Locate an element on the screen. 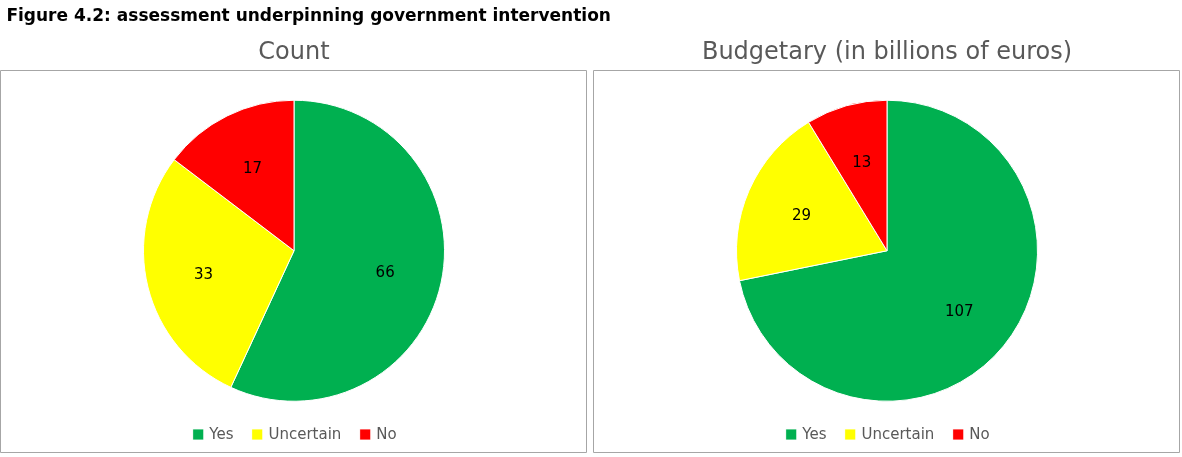  caption: Figure 4.2: assessment underpinning government intervention is located at coordinates (308, 14).